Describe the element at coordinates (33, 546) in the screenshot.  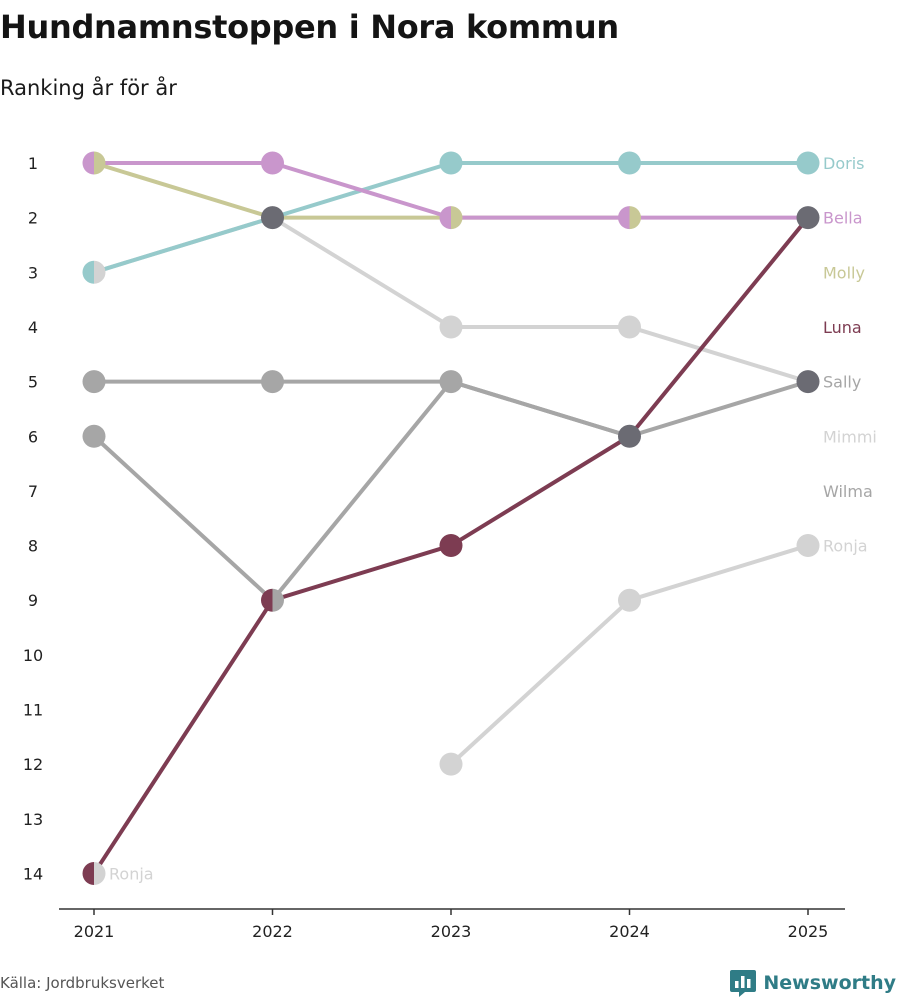
I see `y-tick-label: 8` at that location.